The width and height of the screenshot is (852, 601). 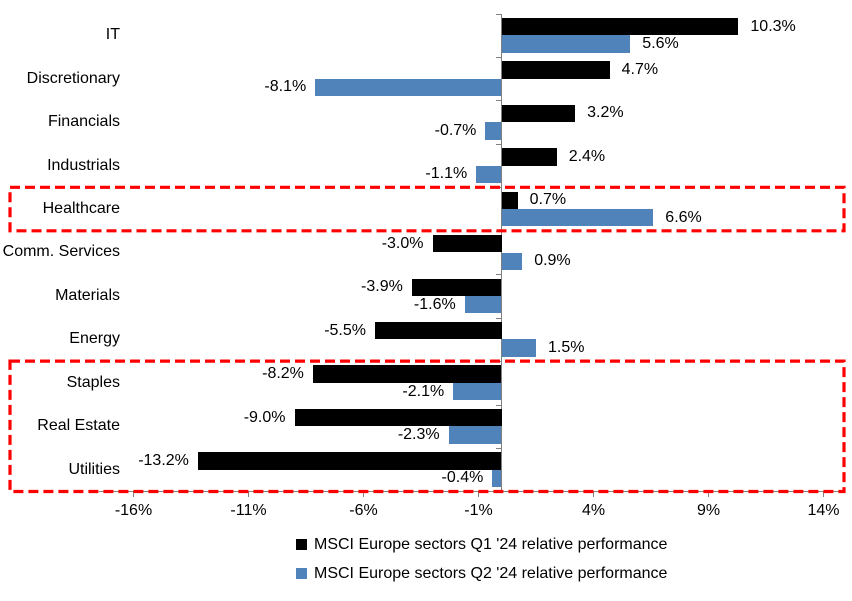 What do you see at coordinates (823, 510) in the screenshot?
I see `x-axis-label: 14%` at bounding box center [823, 510].